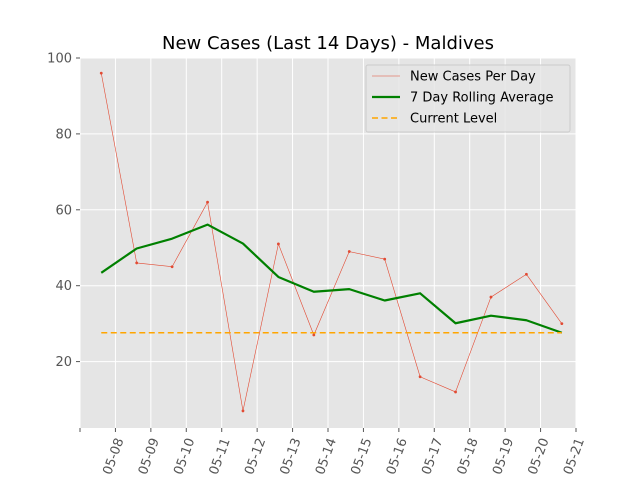 Image resolution: width=640 pixels, height=480 pixels. Describe the element at coordinates (453, 119) in the screenshot. I see `legend-label: Current Level` at that location.